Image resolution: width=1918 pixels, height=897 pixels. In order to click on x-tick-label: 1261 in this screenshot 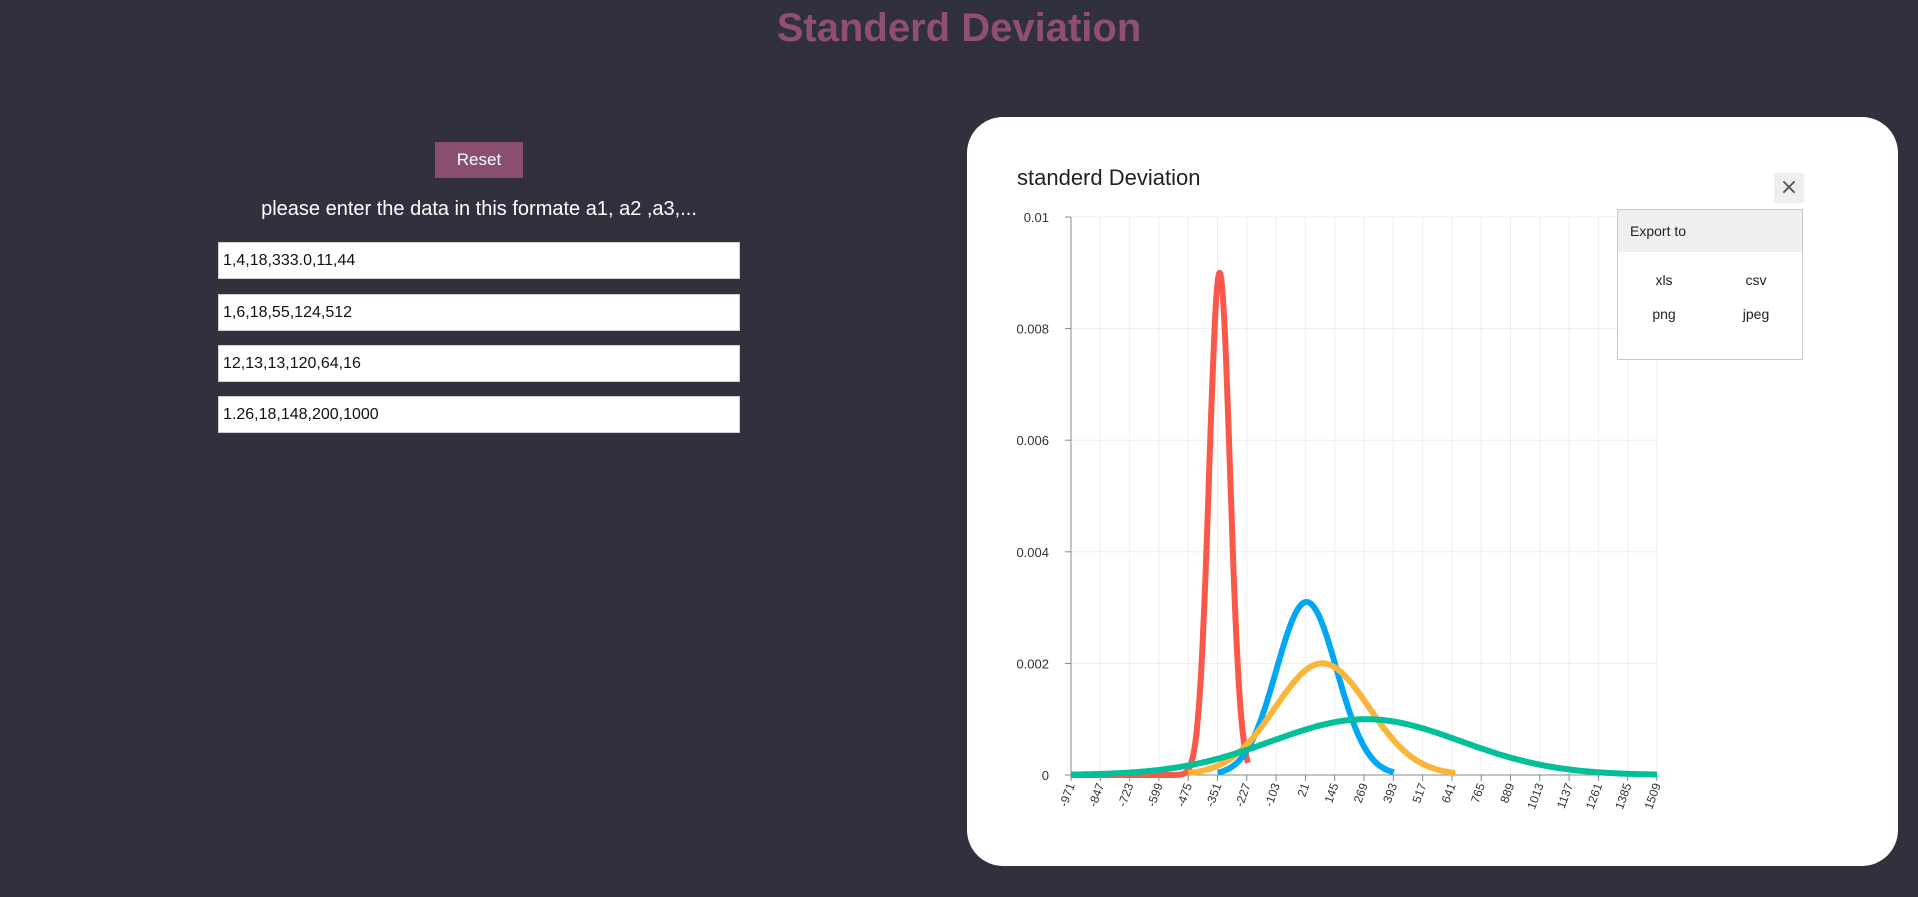, I will do `click(1594, 796)`.